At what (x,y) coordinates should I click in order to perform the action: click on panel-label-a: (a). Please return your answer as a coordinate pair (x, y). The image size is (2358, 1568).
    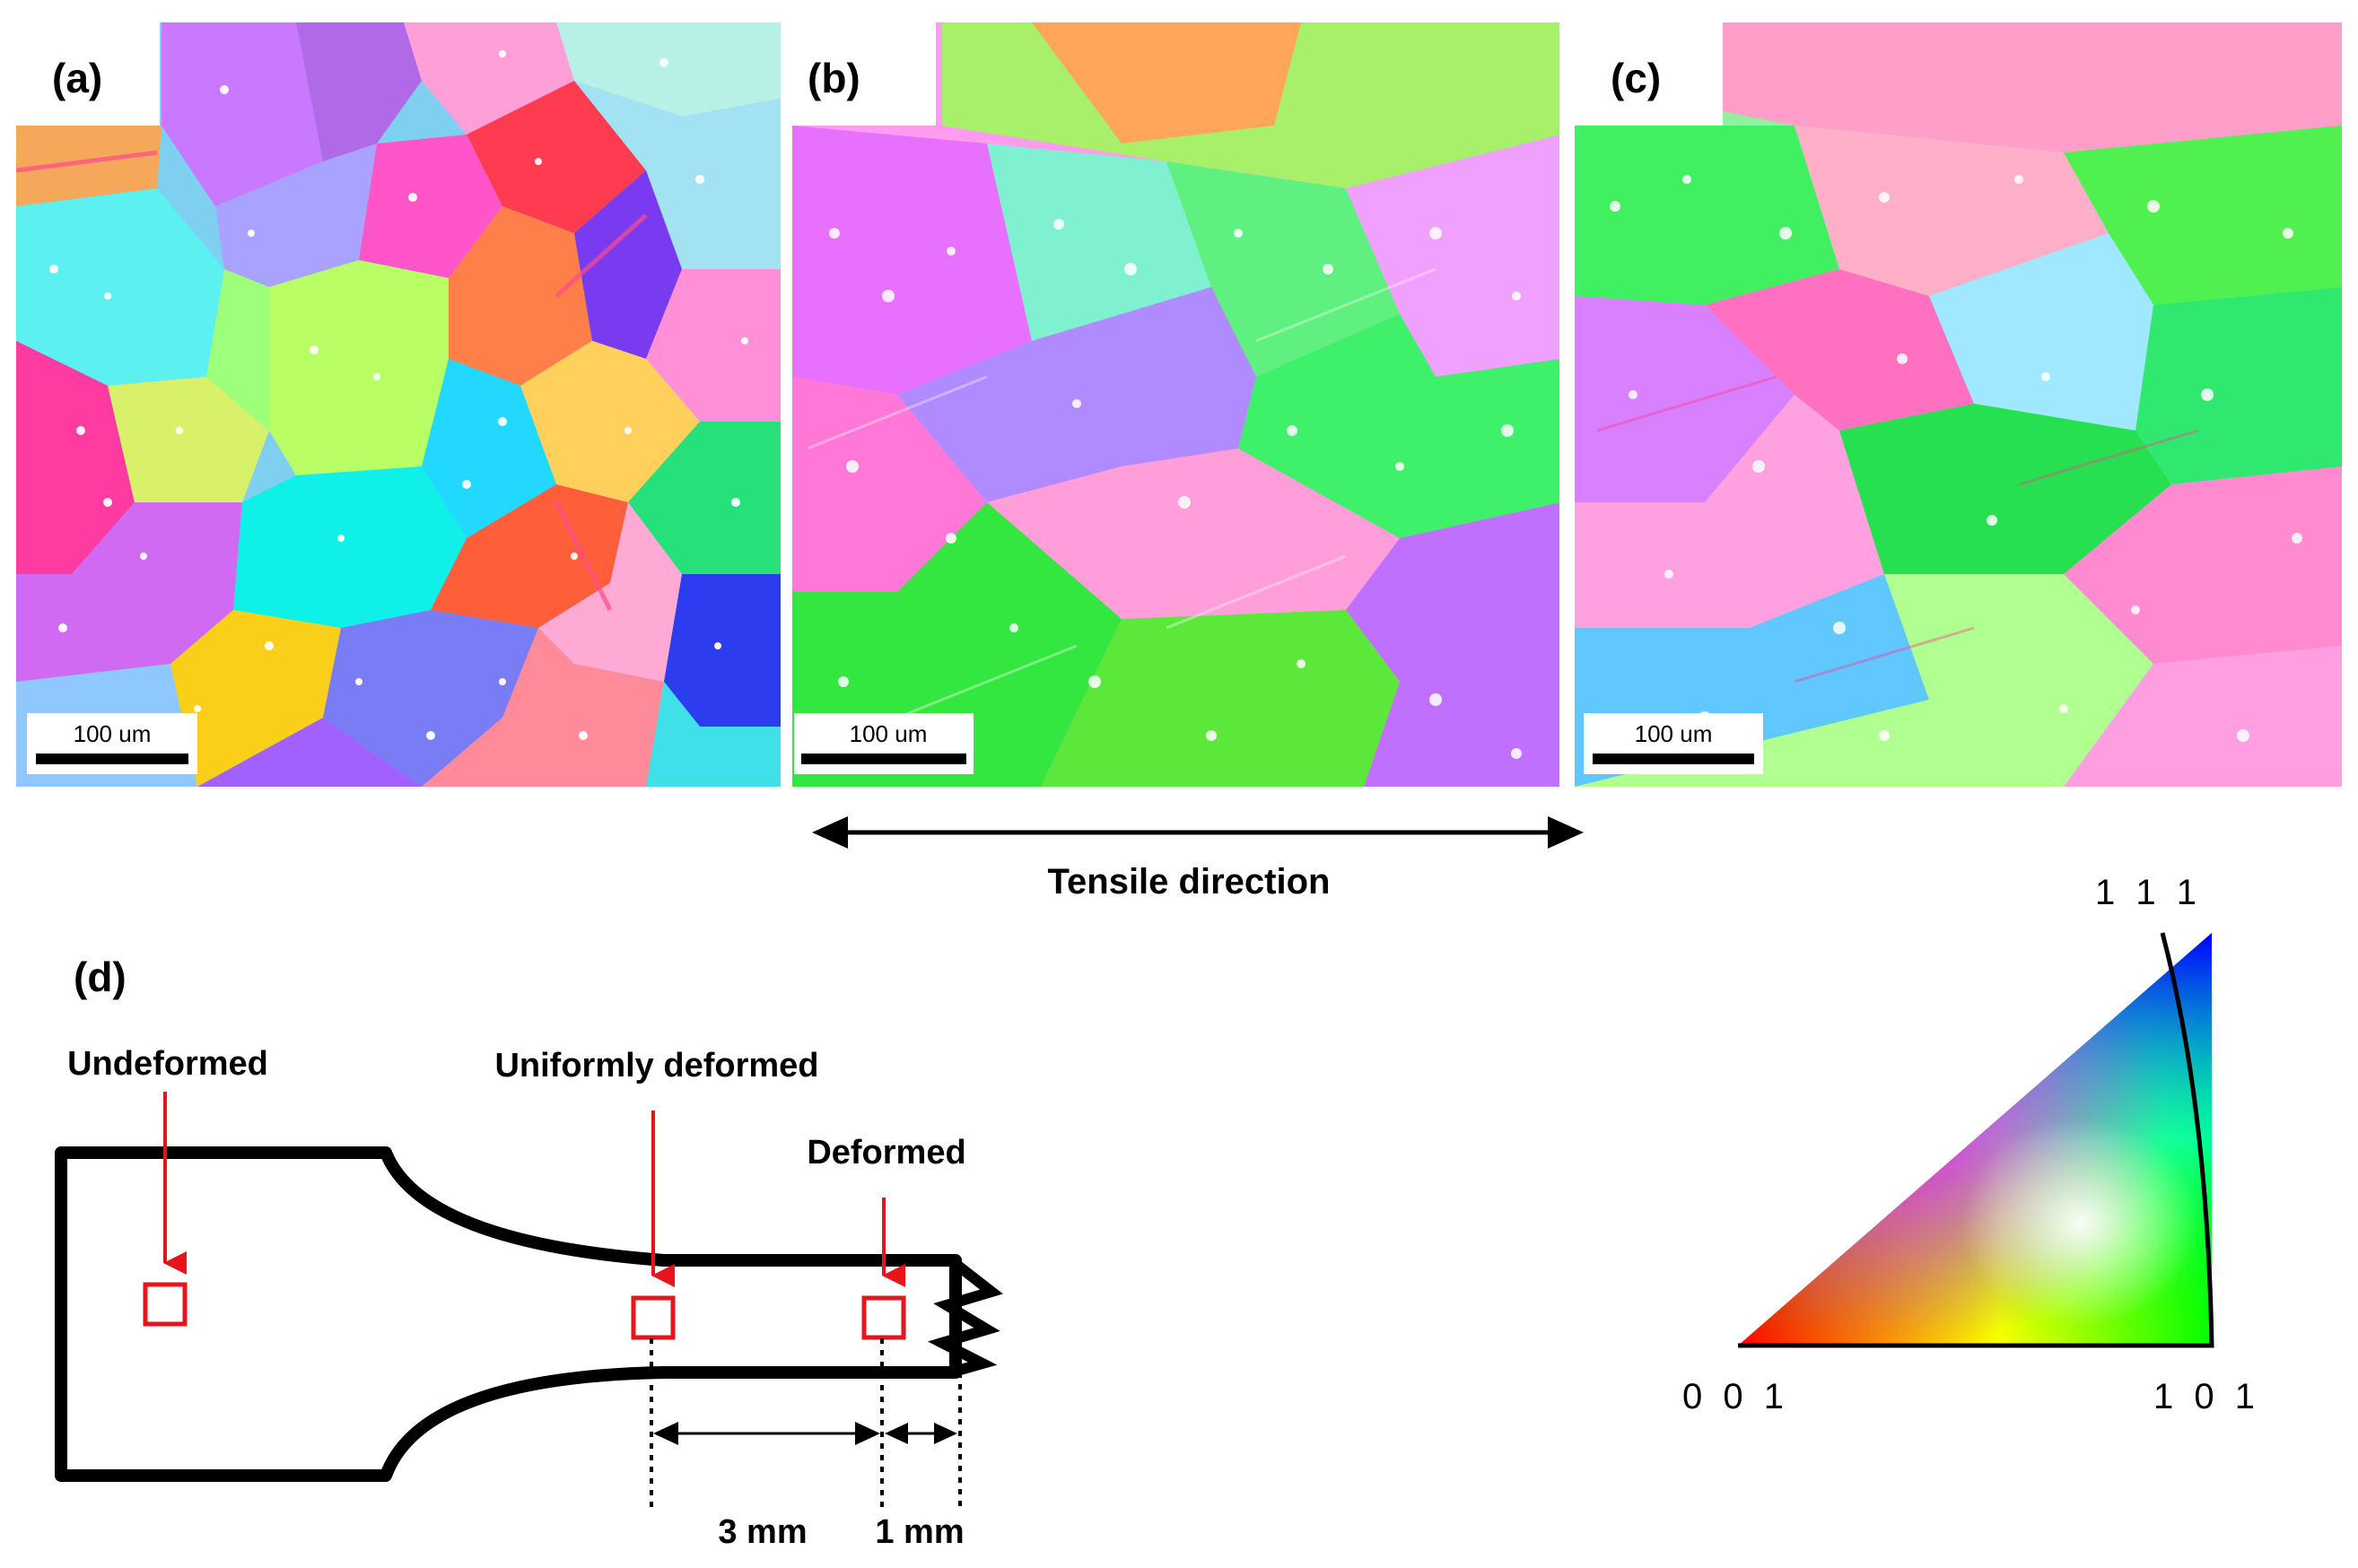
    Looking at the image, I should click on (77, 78).